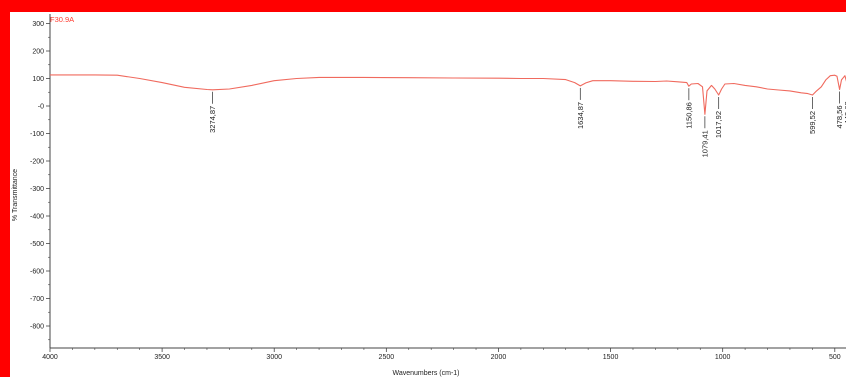  What do you see at coordinates (839, 117) in the screenshot?
I see `peak-label: 478,56` at bounding box center [839, 117].